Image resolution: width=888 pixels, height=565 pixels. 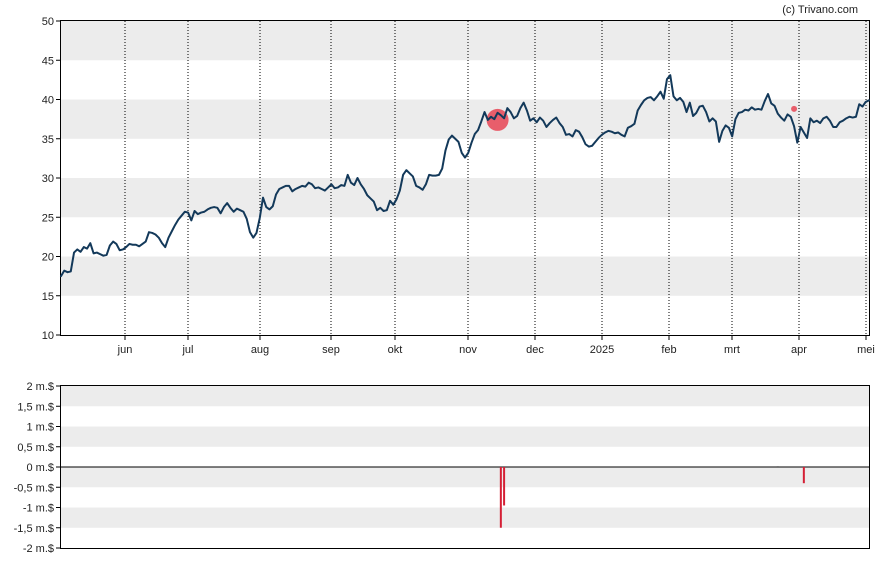 I want to click on volume-y-tick-label: -1,5 m.$, so click(x=34, y=529).